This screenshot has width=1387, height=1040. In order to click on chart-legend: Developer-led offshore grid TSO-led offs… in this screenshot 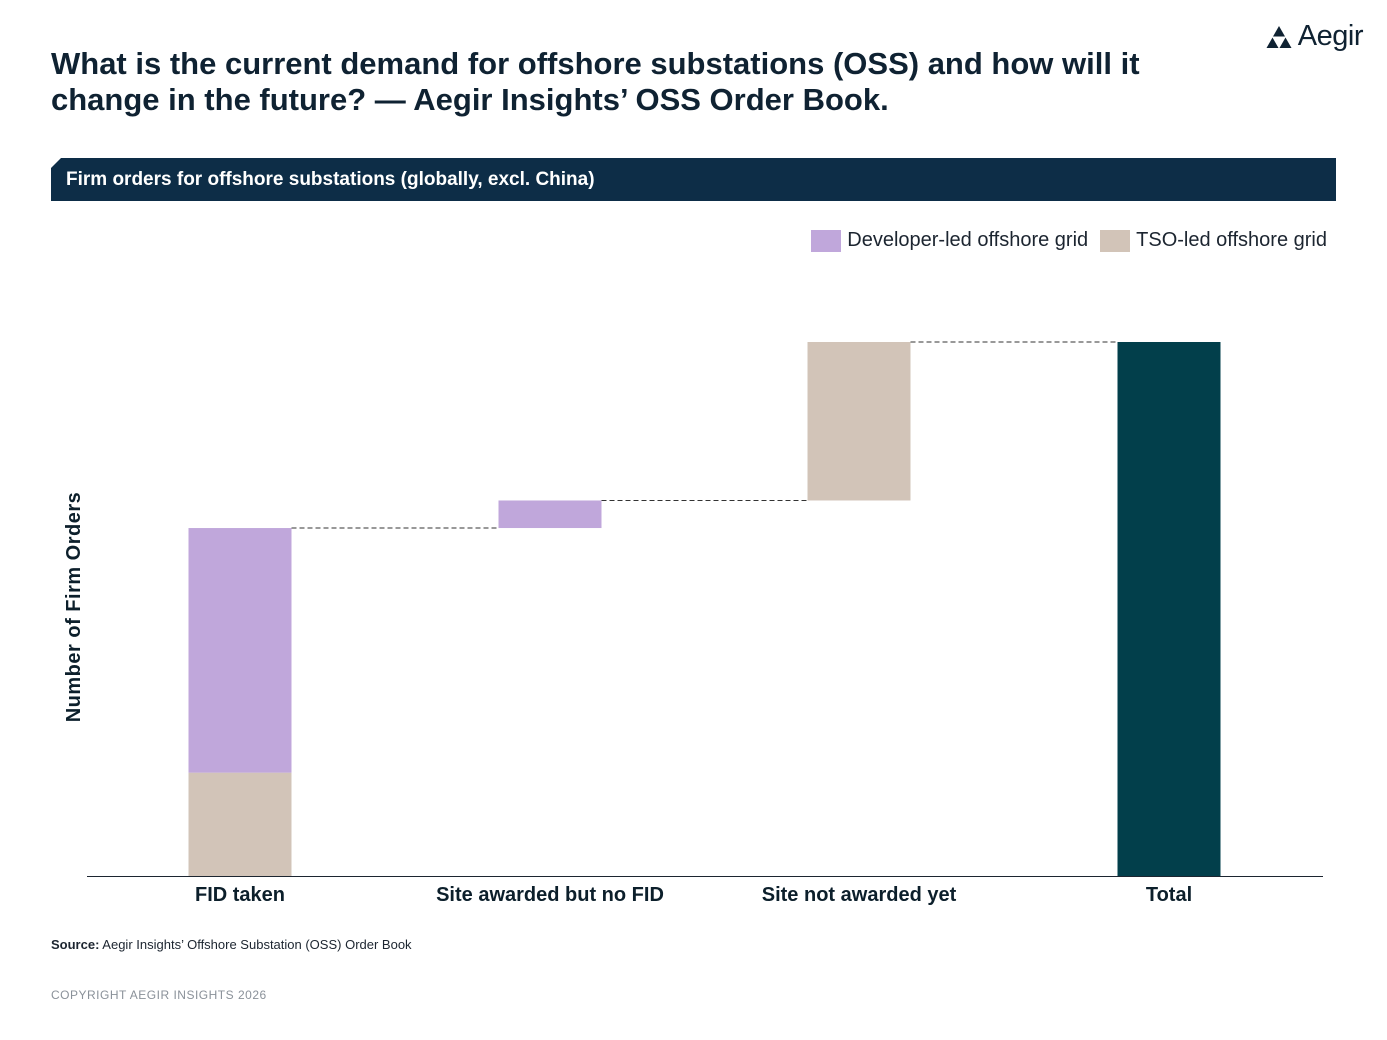, I will do `click(1069, 240)`.